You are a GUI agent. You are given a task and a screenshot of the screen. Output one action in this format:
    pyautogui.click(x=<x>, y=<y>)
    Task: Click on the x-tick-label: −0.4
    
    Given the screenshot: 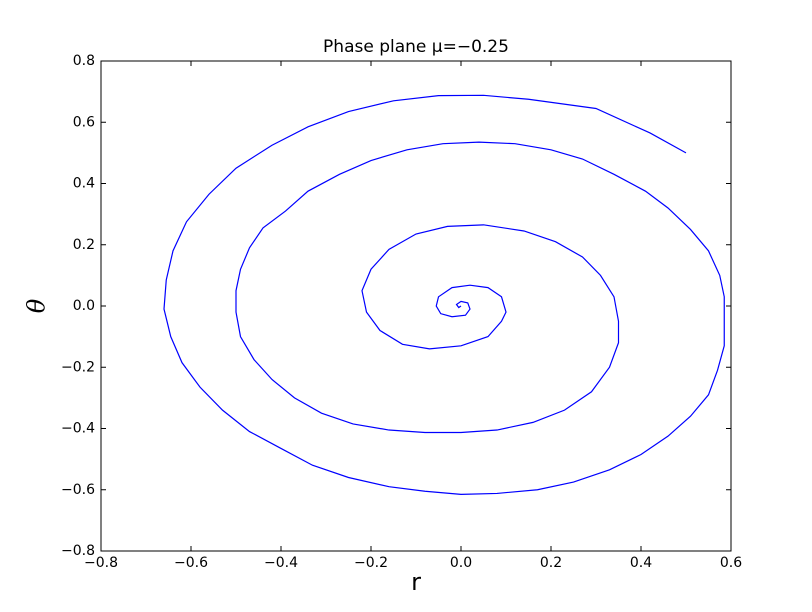 What is the action you would take?
    pyautogui.click(x=281, y=563)
    